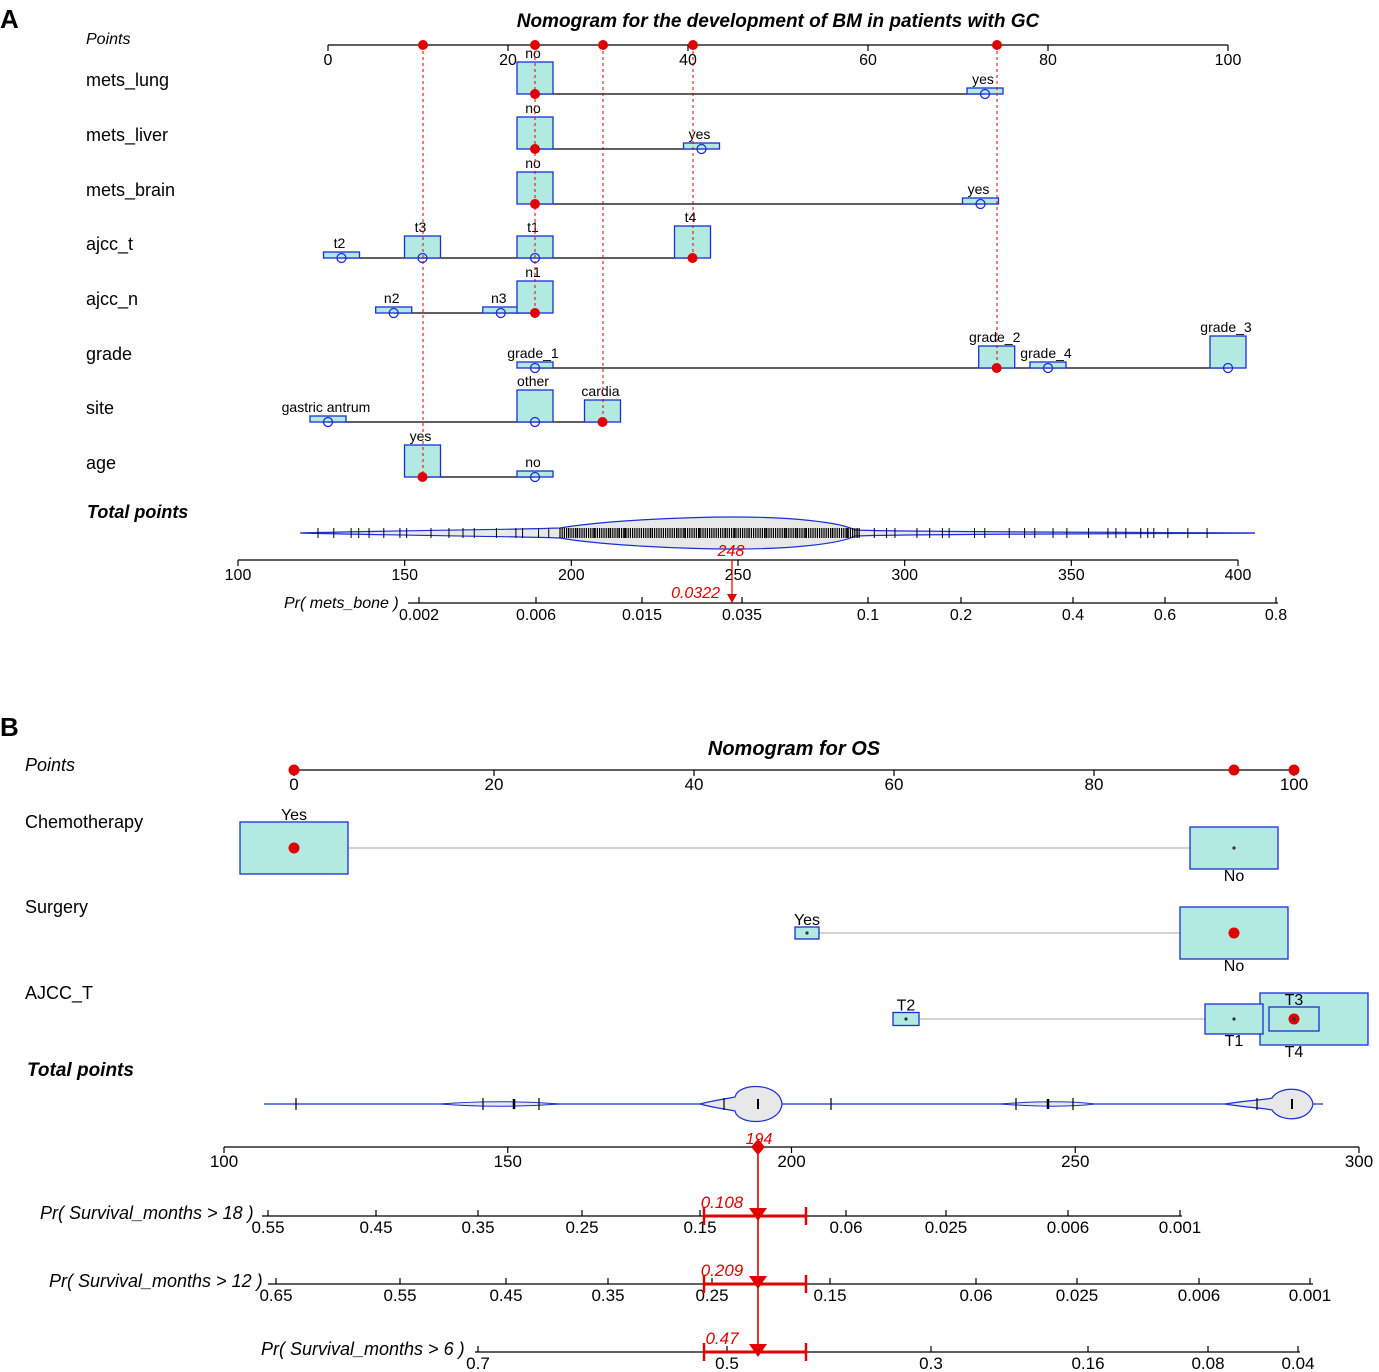 The image size is (1379, 1372). What do you see at coordinates (452, 400) in the screenshot?
I see `a-row-site: gastric antrum other cardia` at bounding box center [452, 400].